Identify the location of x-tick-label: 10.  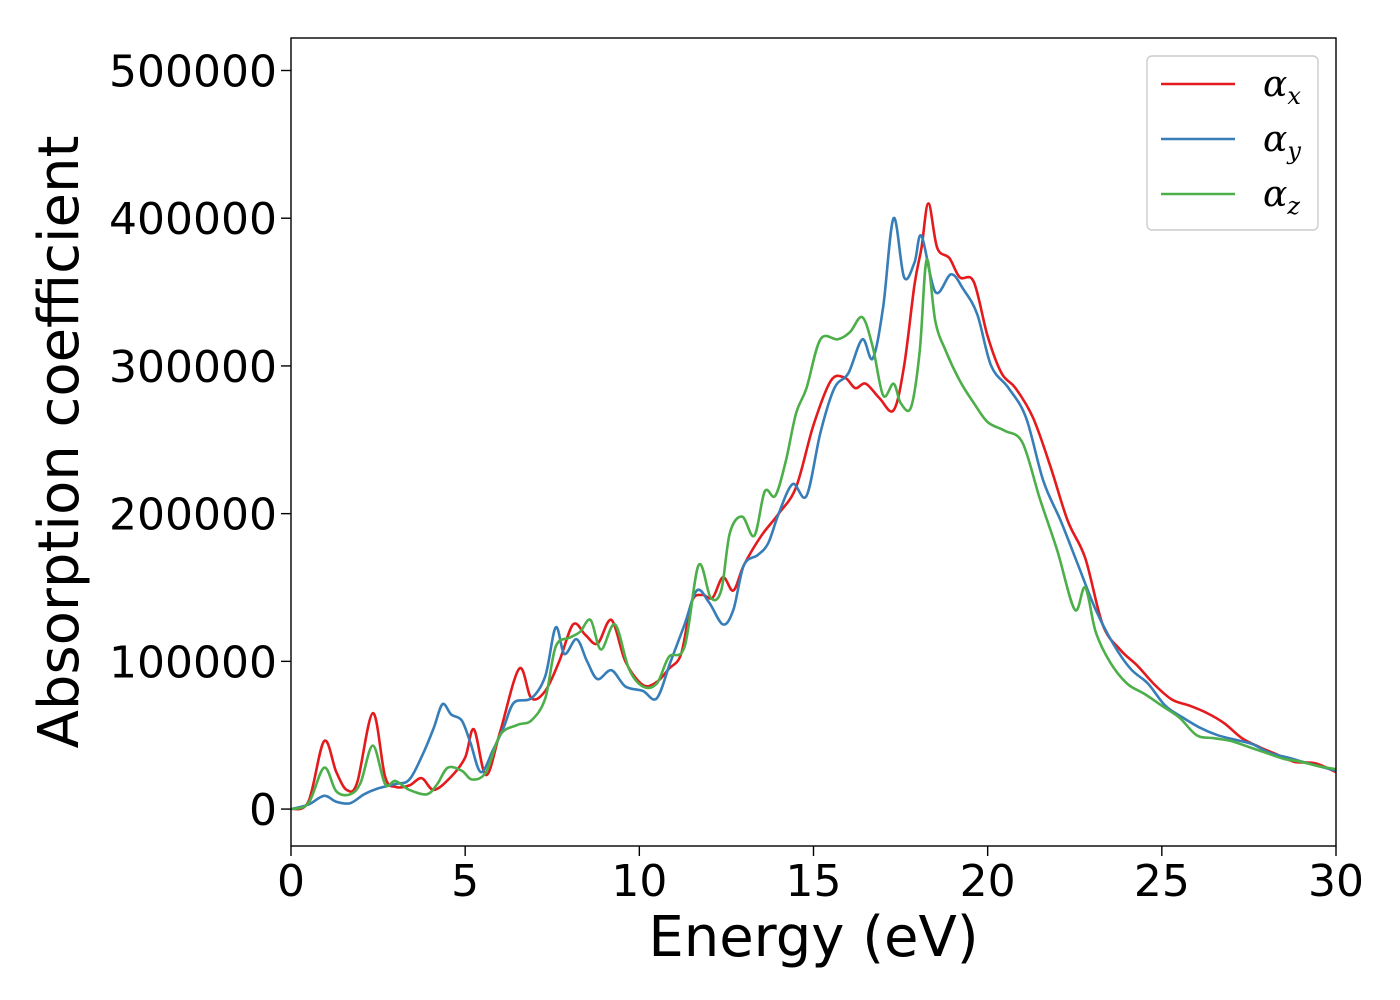
(639, 881).